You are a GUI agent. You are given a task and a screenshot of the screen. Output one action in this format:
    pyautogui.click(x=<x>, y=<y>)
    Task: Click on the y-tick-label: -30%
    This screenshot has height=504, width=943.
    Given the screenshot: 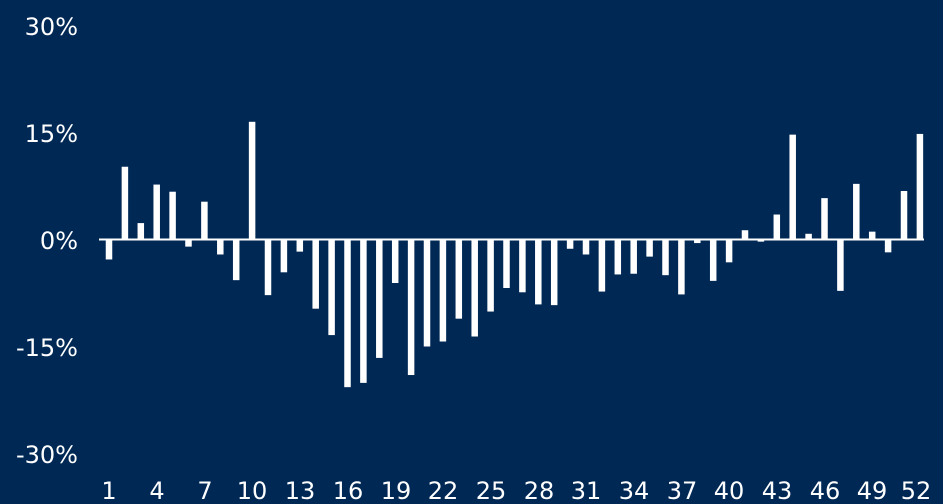 What is the action you would take?
    pyautogui.click(x=47, y=455)
    